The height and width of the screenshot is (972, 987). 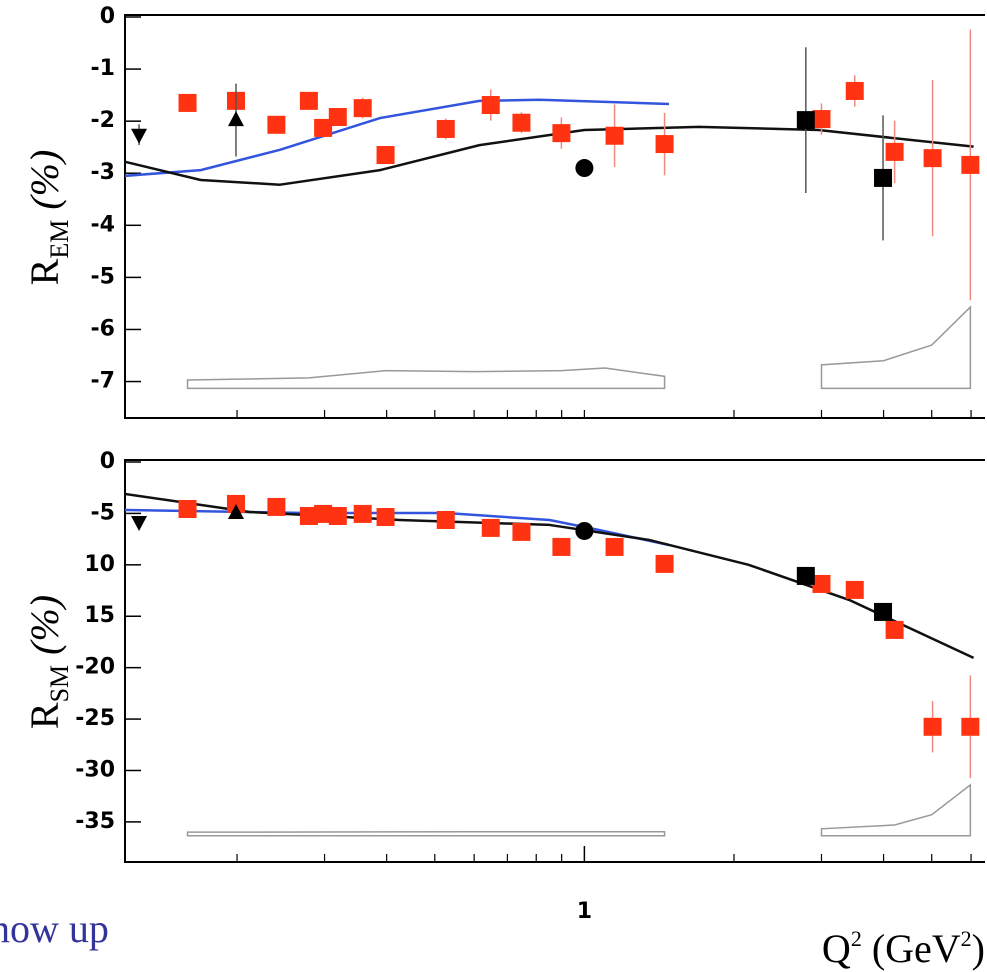 I want to click on y-tick-label: -35, so click(x=95, y=821).